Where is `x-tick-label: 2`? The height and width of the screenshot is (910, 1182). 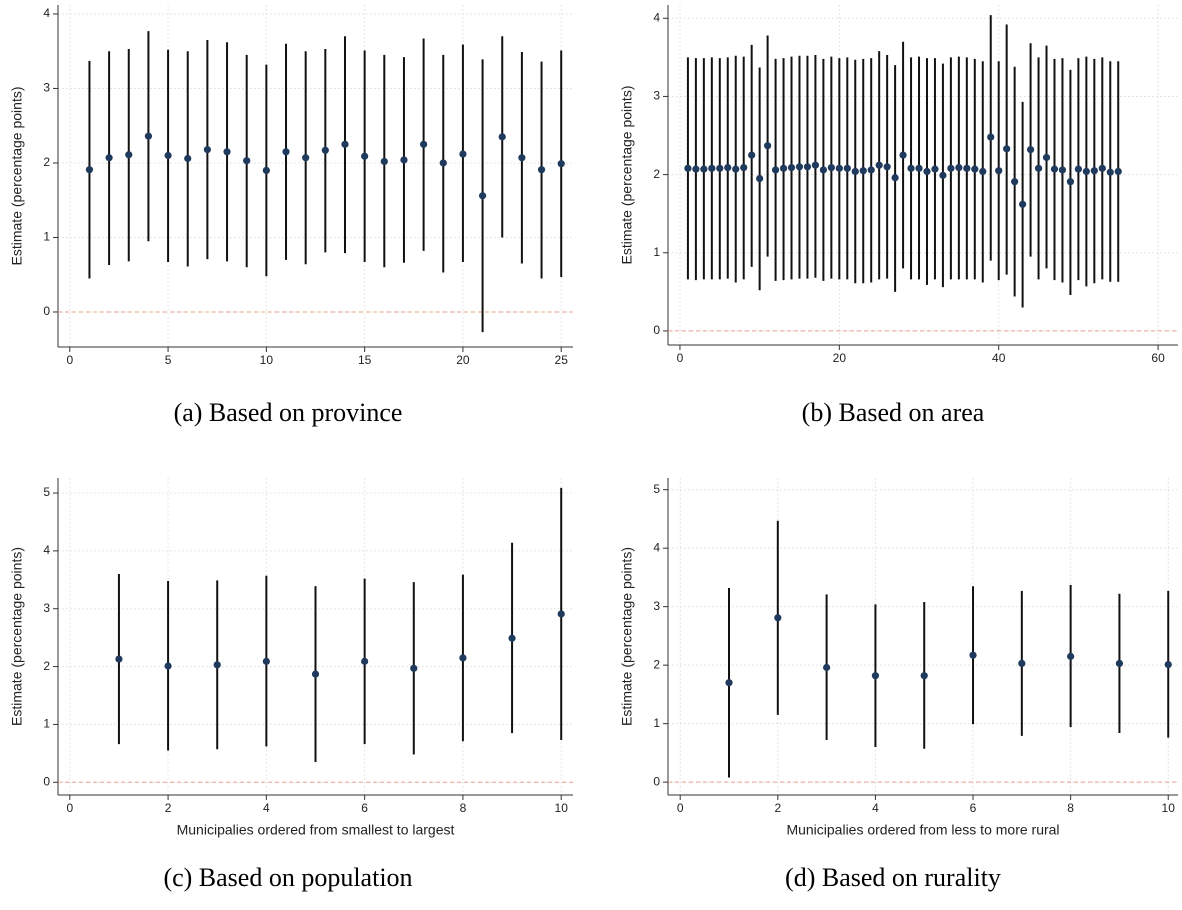 x-tick-label: 2 is located at coordinates (777, 808).